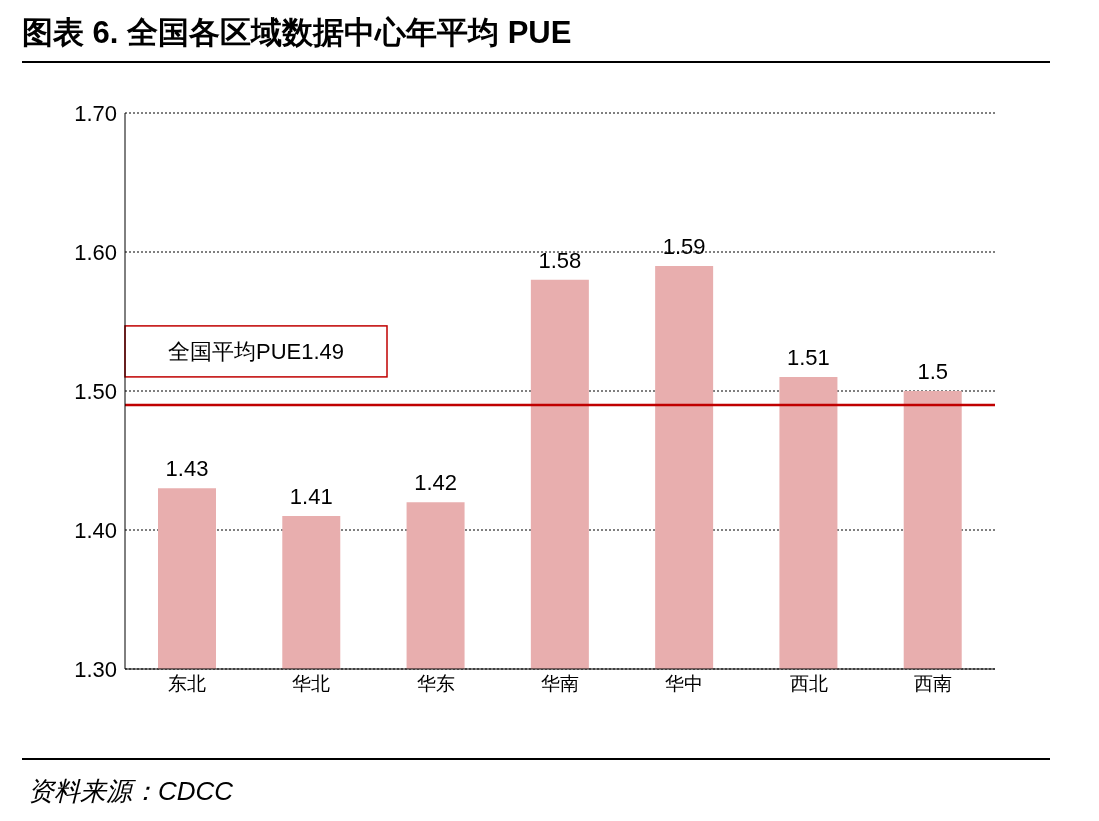 Image resolution: width=1099 pixels, height=821 pixels. What do you see at coordinates (187, 469) in the screenshot?
I see `data-label: 1.43` at bounding box center [187, 469].